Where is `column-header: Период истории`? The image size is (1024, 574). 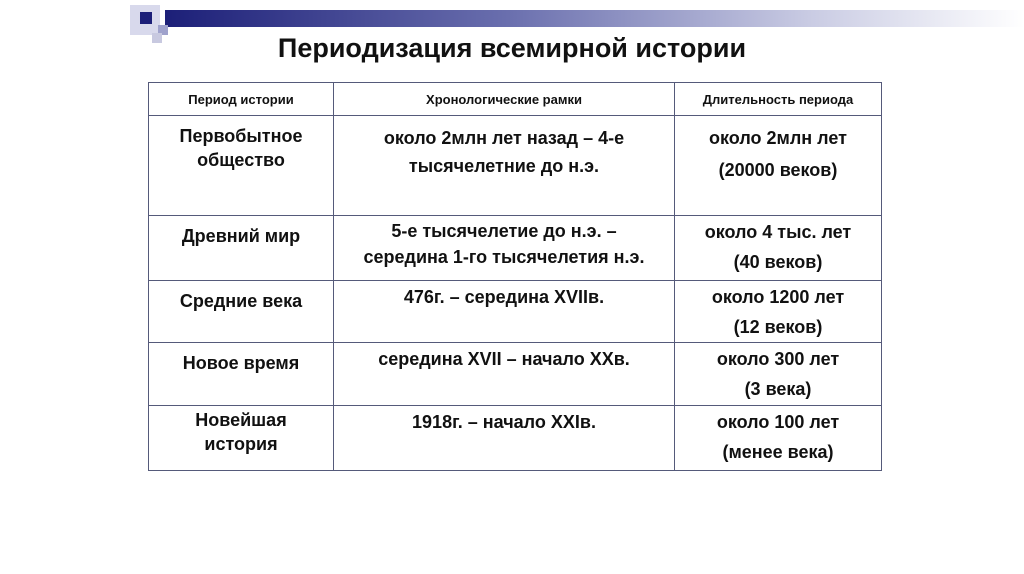
column-header: Период истории is located at coordinates (241, 99).